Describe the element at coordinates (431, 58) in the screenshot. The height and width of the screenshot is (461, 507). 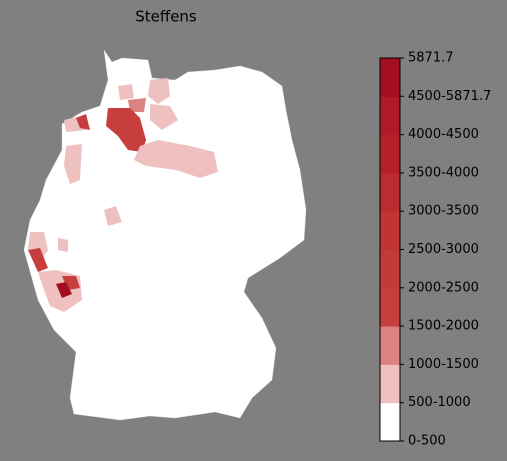
I see `colorbar-label: 5871.7` at that location.